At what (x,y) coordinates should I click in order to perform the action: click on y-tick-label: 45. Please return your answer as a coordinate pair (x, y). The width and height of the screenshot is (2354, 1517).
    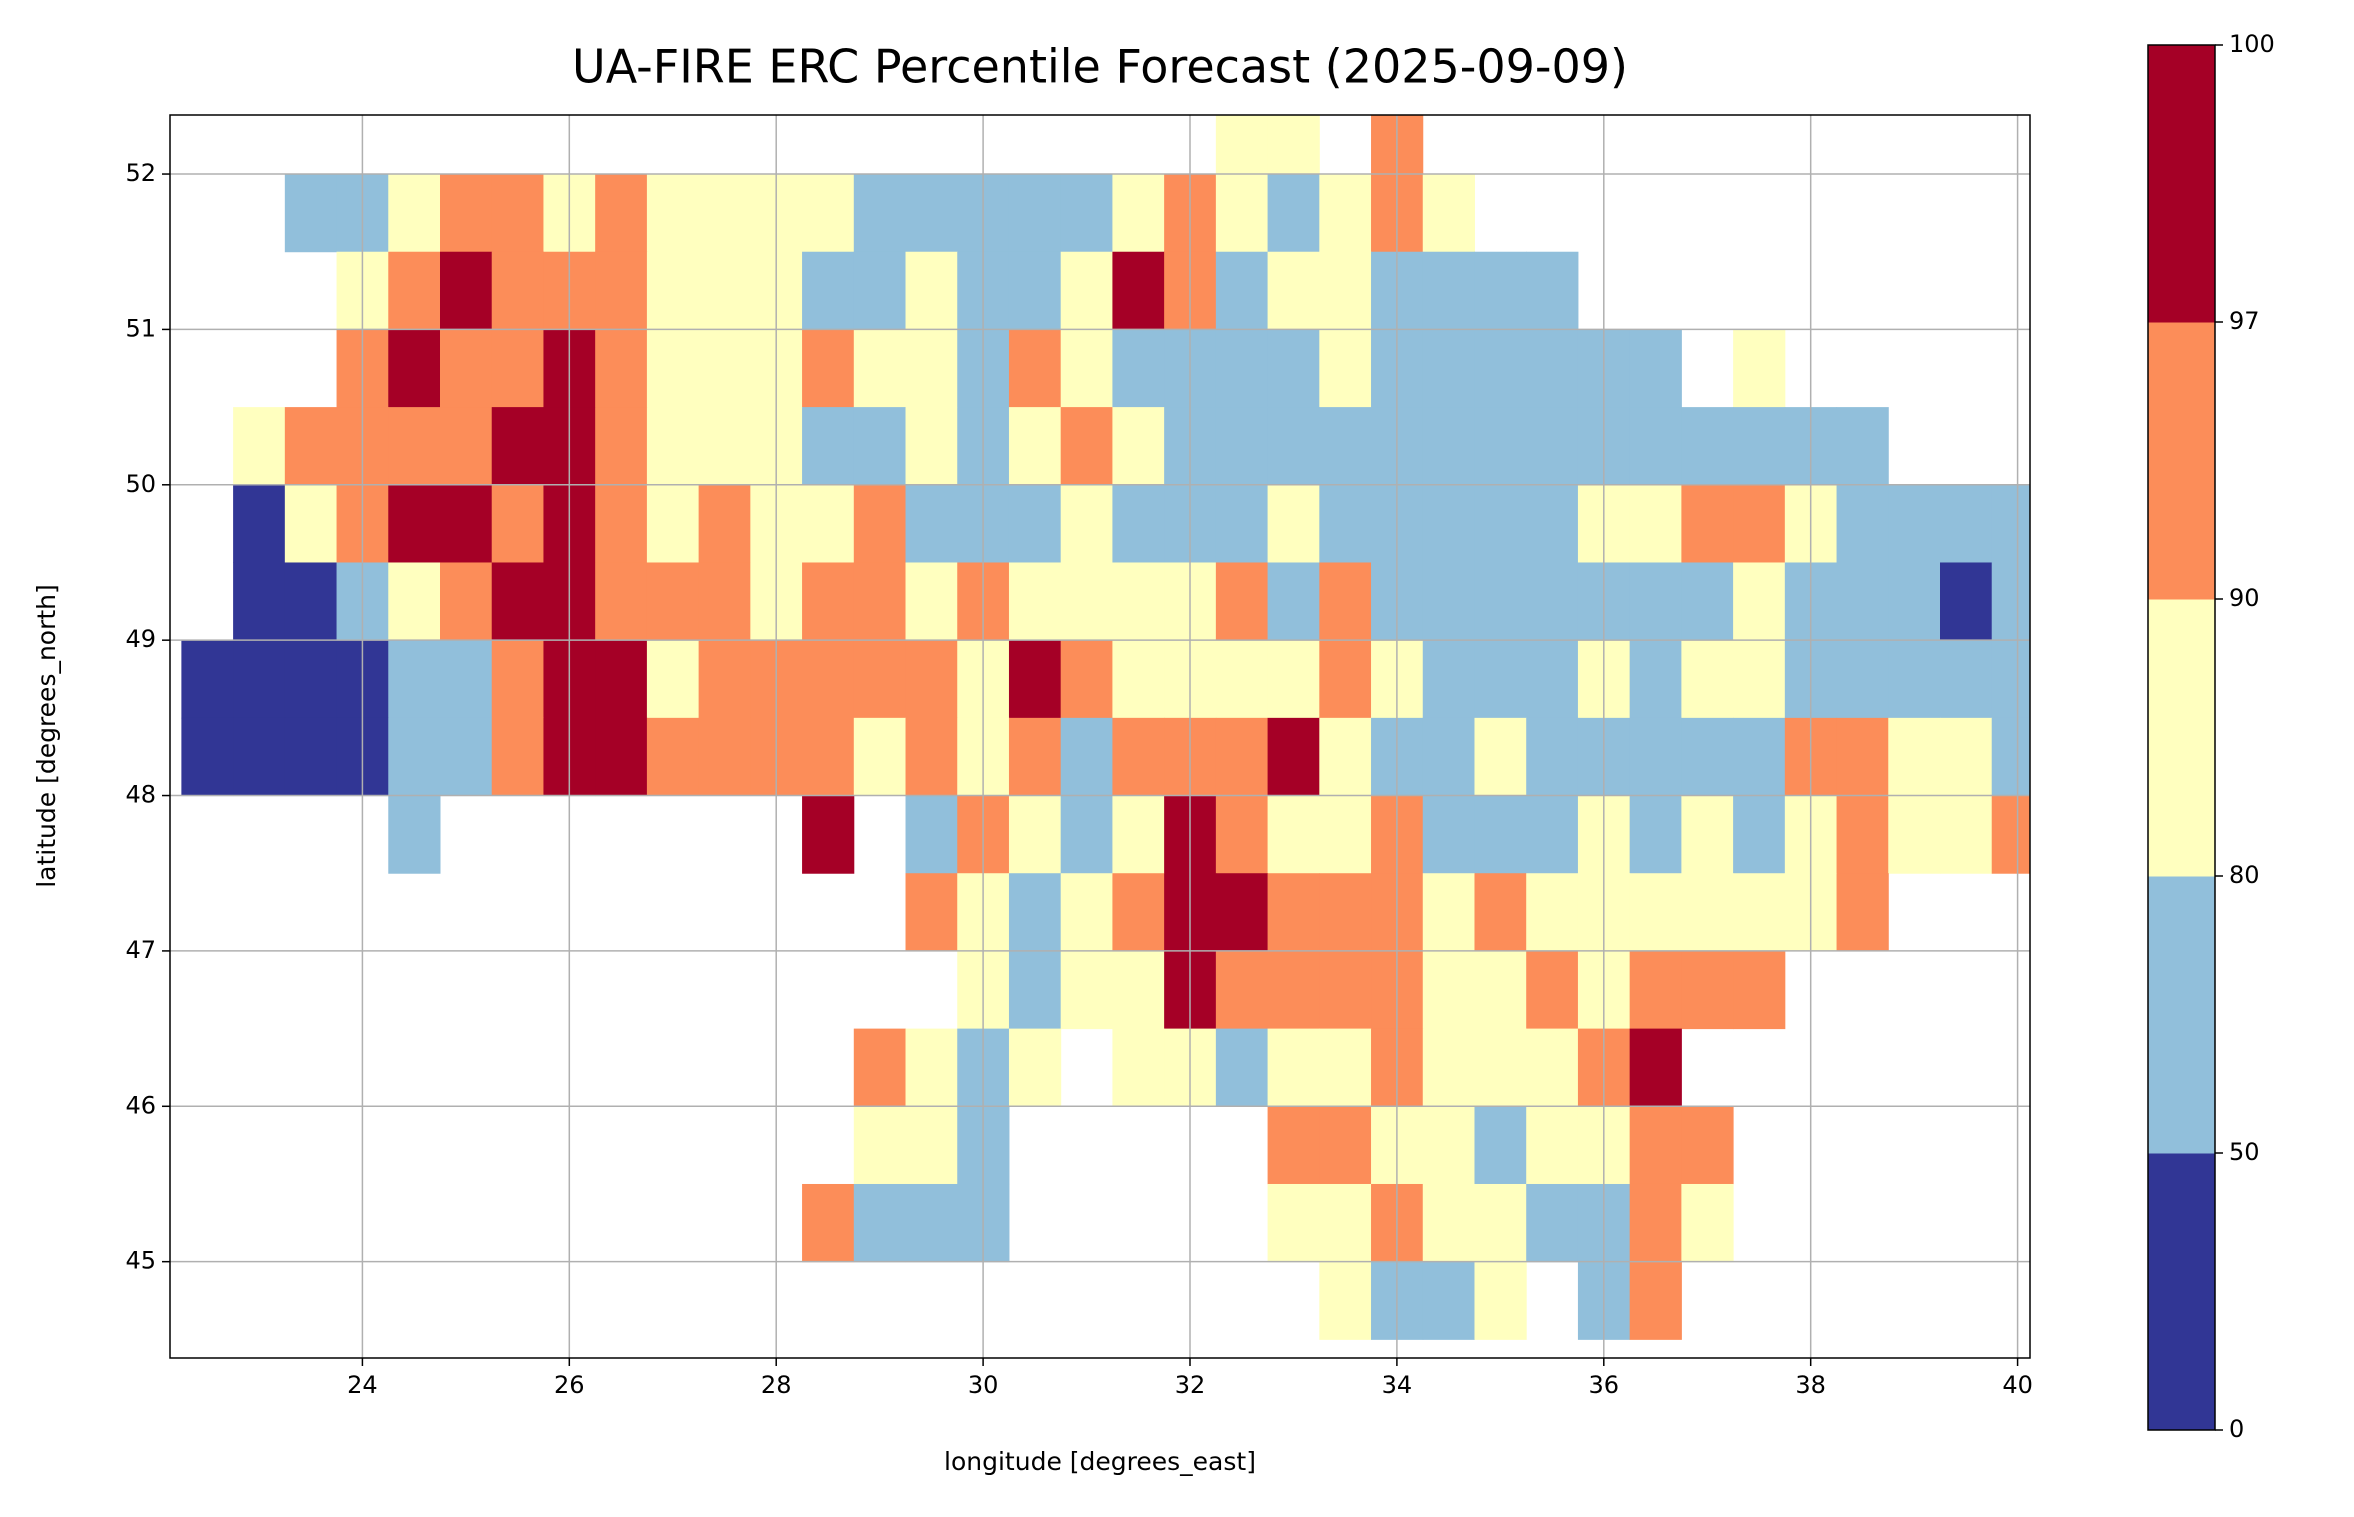
    Looking at the image, I should click on (140, 1261).